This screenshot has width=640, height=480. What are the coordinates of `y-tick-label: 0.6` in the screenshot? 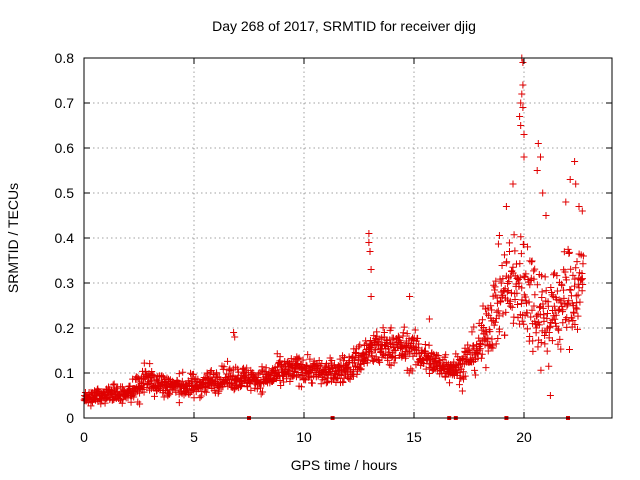 It's located at (65, 148).